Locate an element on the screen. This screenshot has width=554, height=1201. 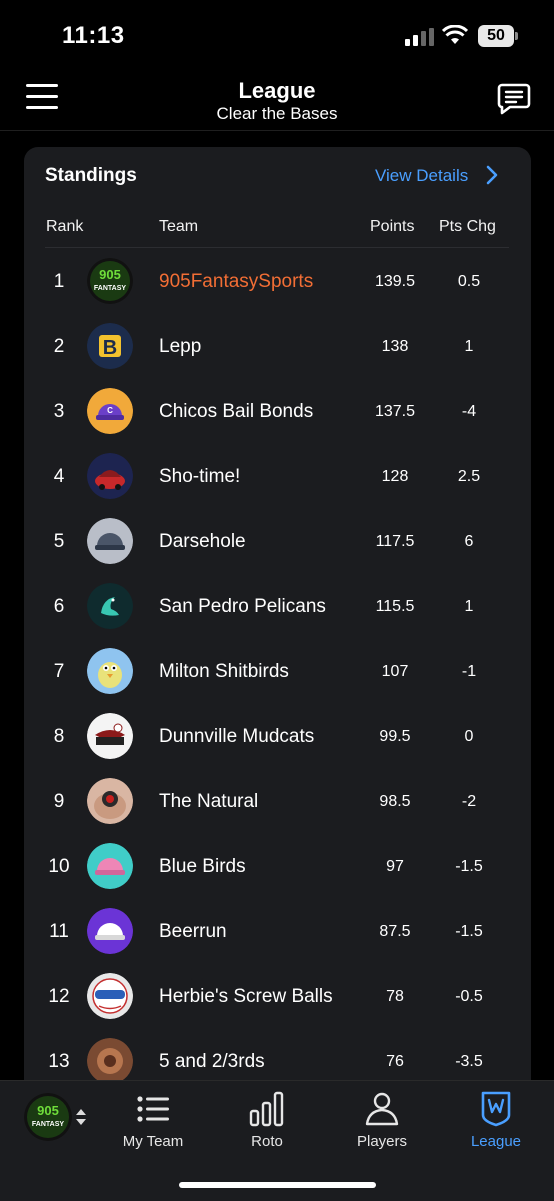
team-points: 97 is located at coordinates (395, 866).